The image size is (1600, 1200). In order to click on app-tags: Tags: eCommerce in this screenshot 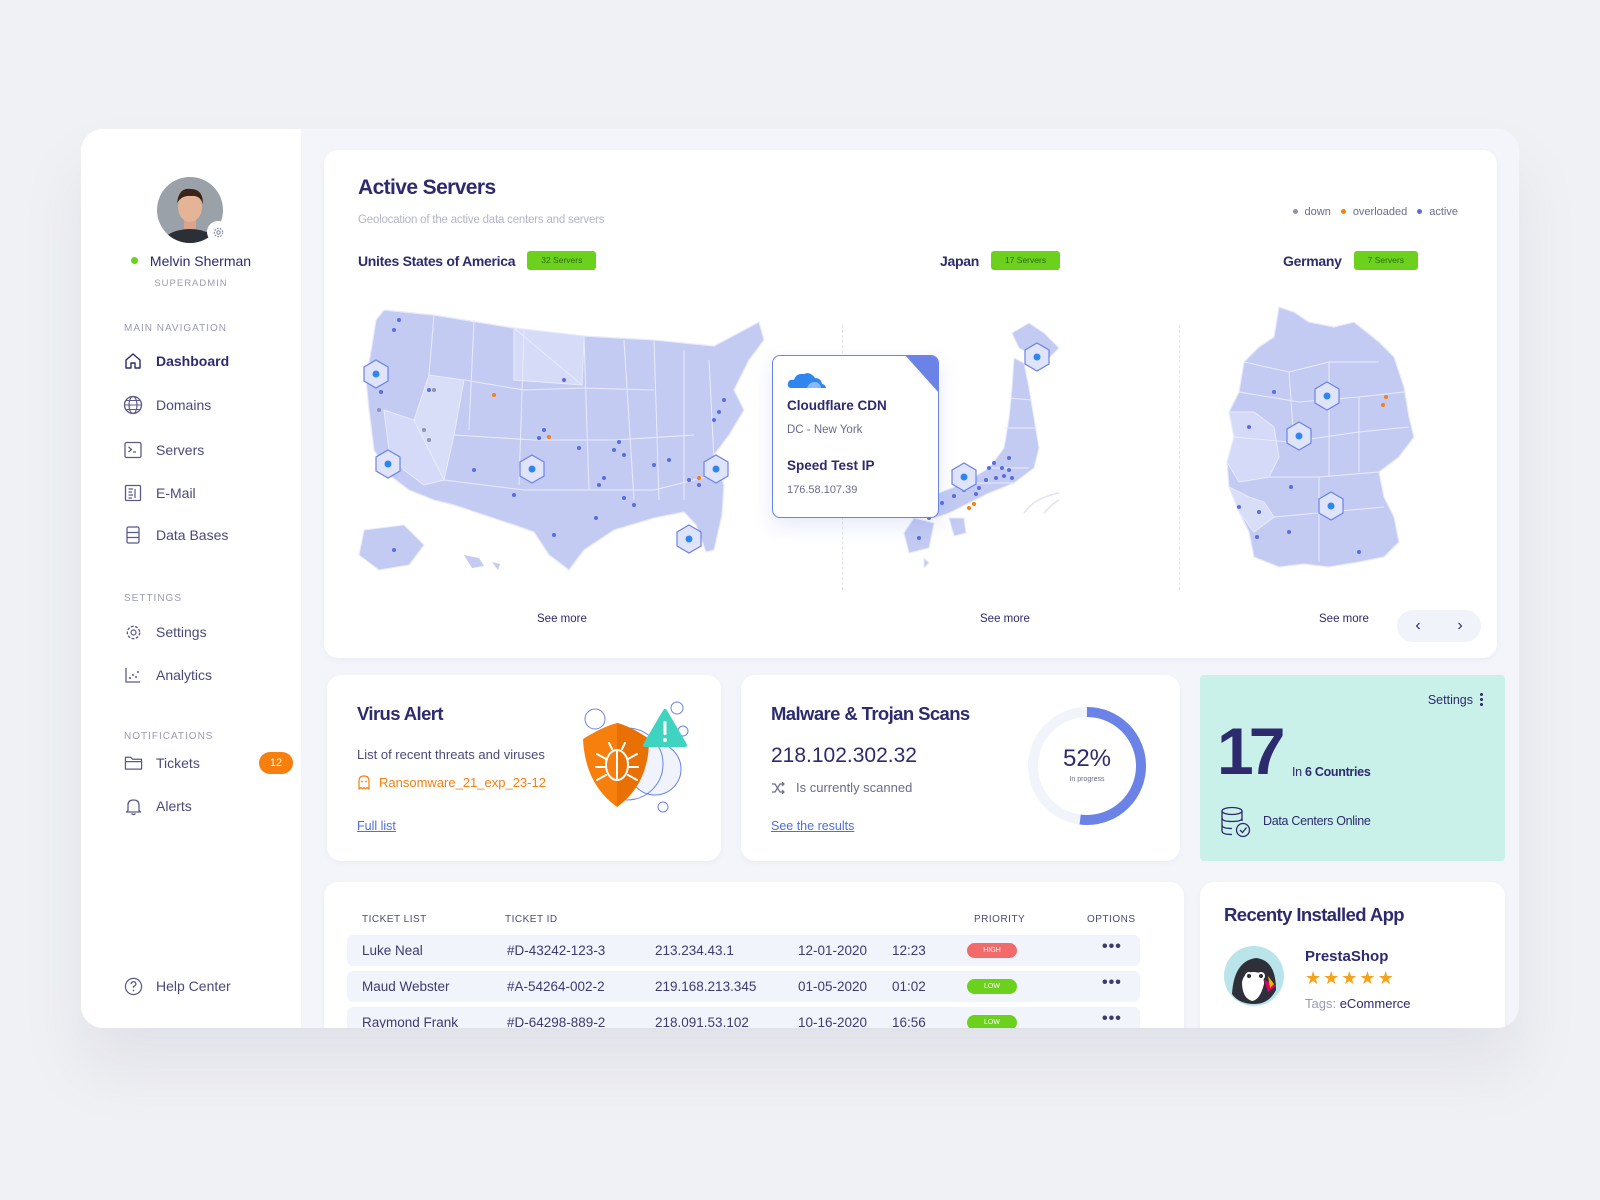, I will do `click(1358, 1003)`.